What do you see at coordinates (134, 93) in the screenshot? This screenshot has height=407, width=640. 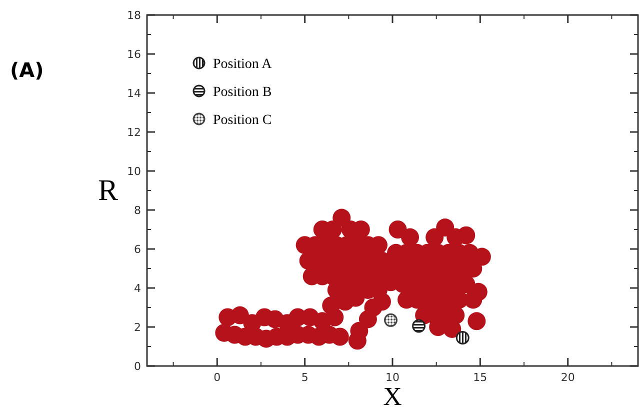 I see `y-tick-label: 14` at bounding box center [134, 93].